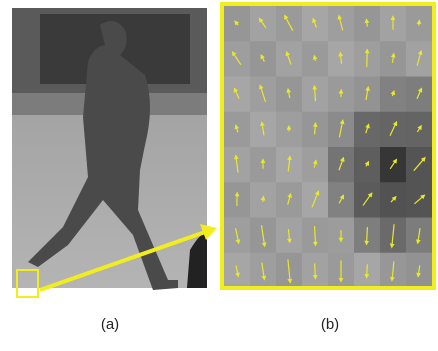 This screenshot has width=438, height=351. Describe the element at coordinates (208, 232) in the screenshot. I see `zoom-arrowhead` at that location.